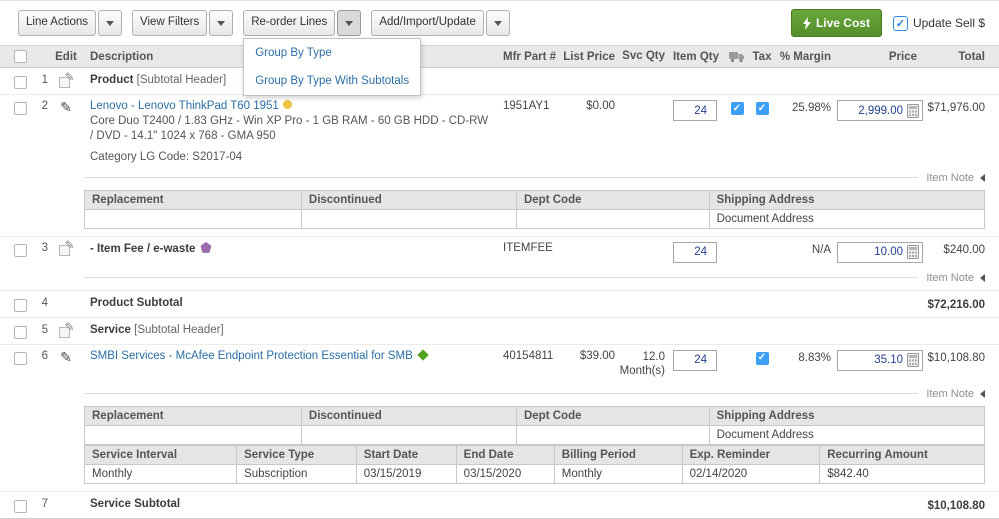 This screenshot has height=519, width=999. What do you see at coordinates (618, 473) in the screenshot?
I see `billing-period-cell: Monthly` at bounding box center [618, 473].